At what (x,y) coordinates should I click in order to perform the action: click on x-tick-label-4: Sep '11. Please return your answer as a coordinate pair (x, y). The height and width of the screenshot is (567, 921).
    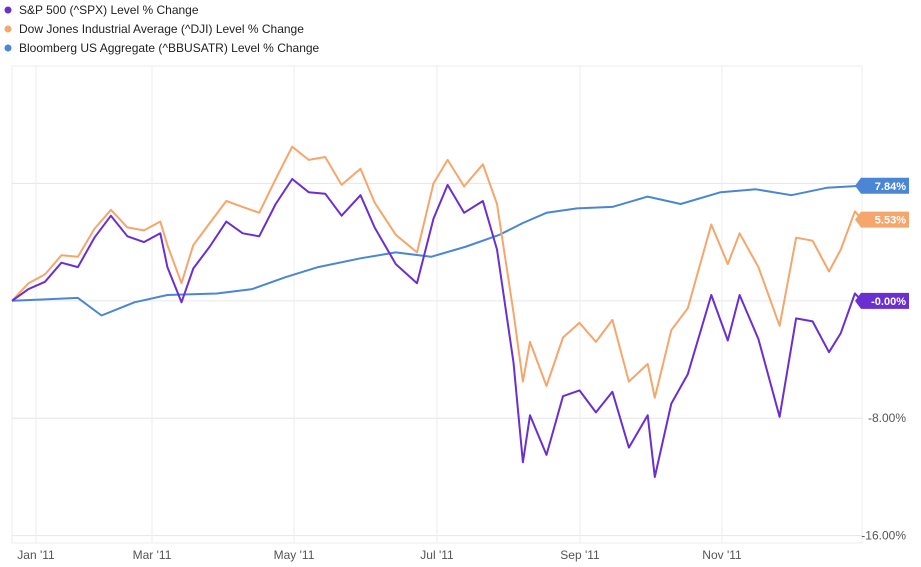
    Looking at the image, I should click on (580, 555).